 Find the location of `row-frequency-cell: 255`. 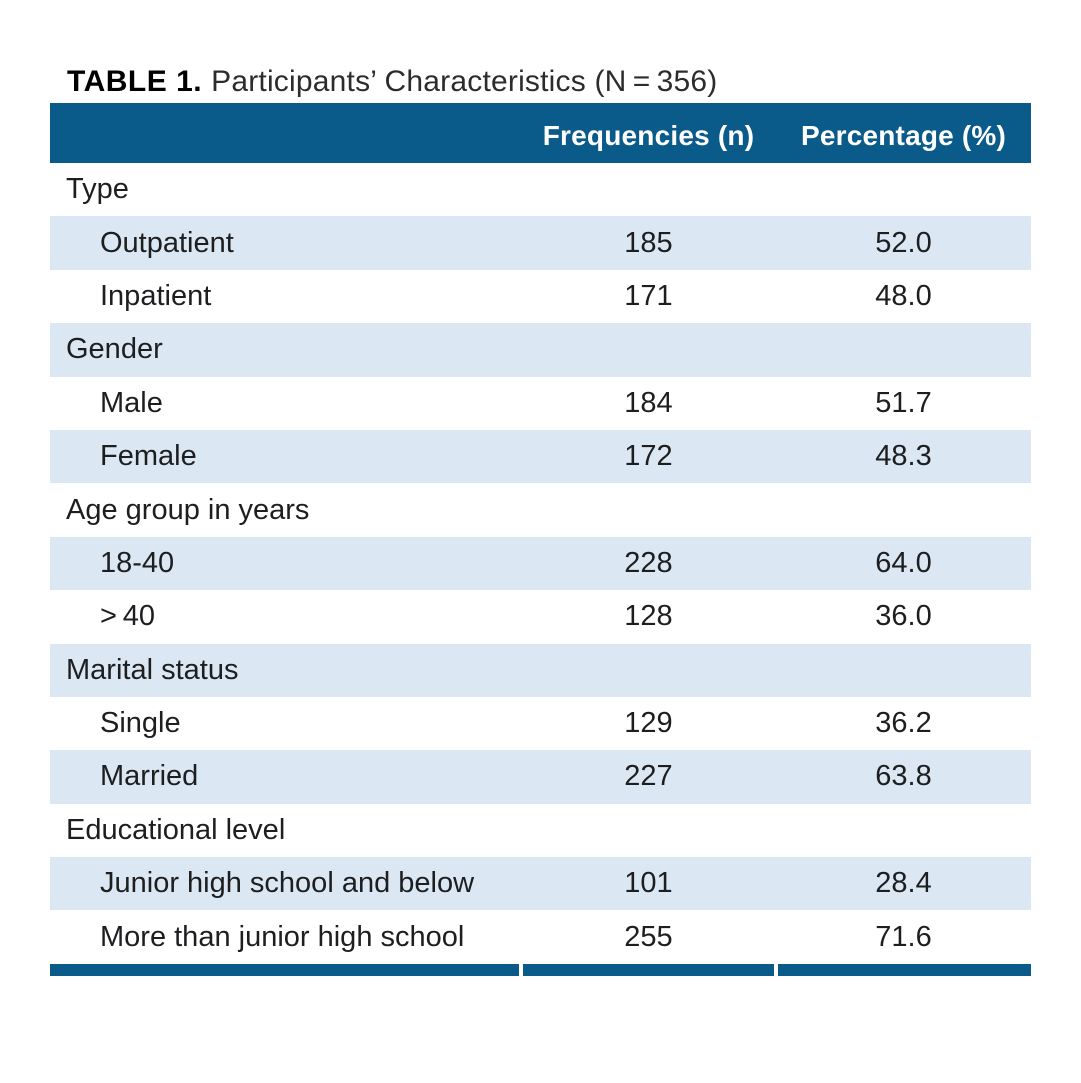

row-frequency-cell: 255 is located at coordinates (648, 936).